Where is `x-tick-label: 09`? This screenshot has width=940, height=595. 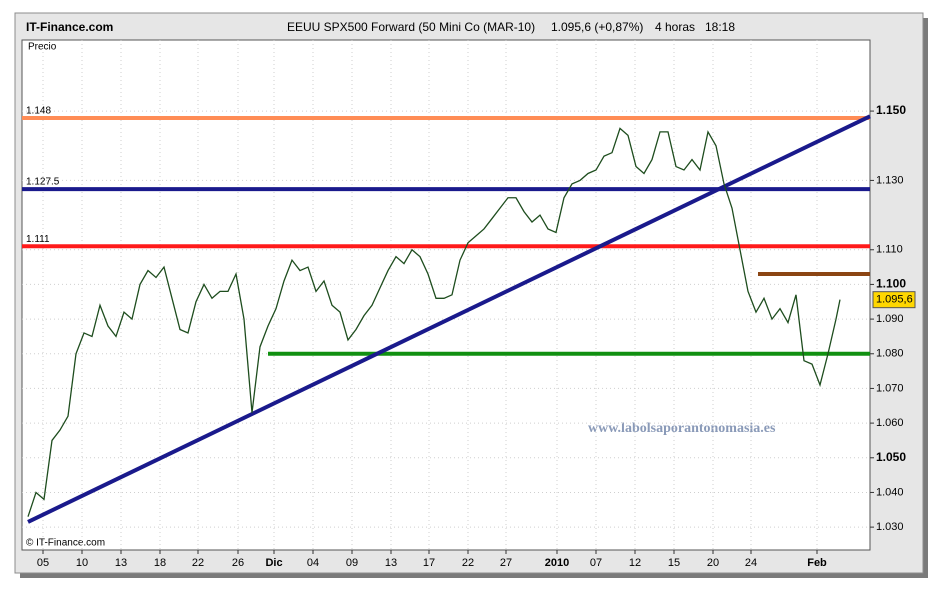
x-tick-label: 09 is located at coordinates (352, 563).